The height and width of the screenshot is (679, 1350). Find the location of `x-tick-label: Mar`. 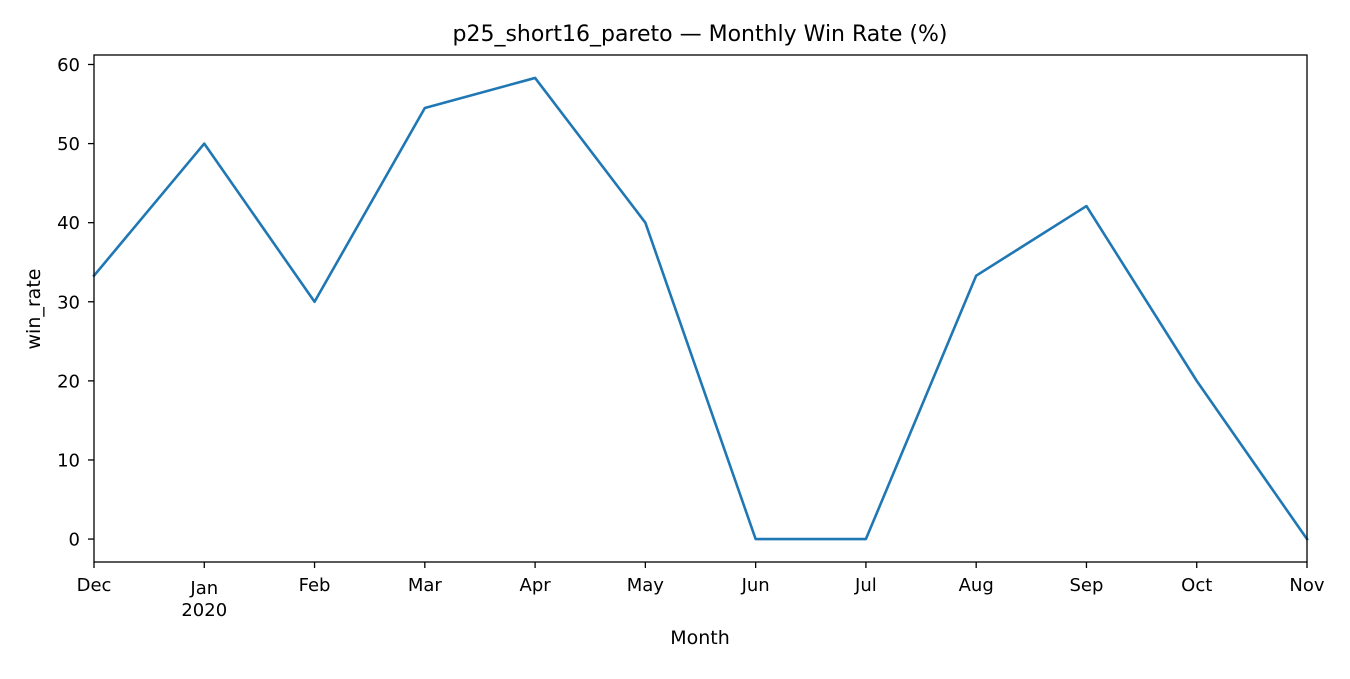

x-tick-label: Mar is located at coordinates (425, 585).